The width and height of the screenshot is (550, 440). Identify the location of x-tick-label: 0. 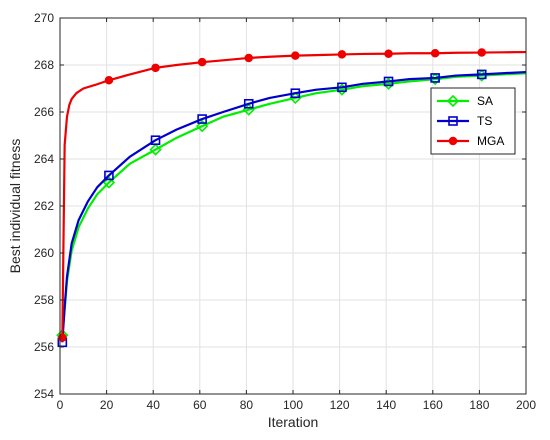
(60, 405).